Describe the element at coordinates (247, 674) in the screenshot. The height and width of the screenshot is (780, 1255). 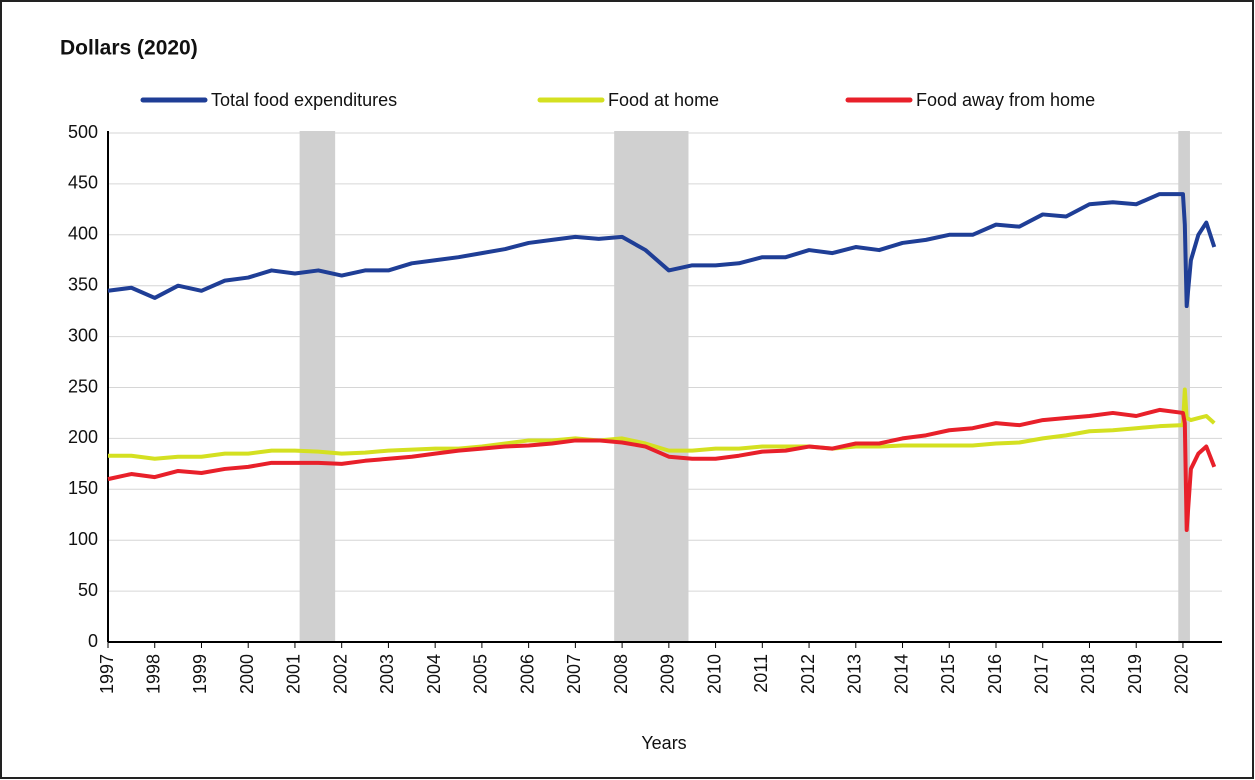
I see `x-tick-label: 2000` at that location.